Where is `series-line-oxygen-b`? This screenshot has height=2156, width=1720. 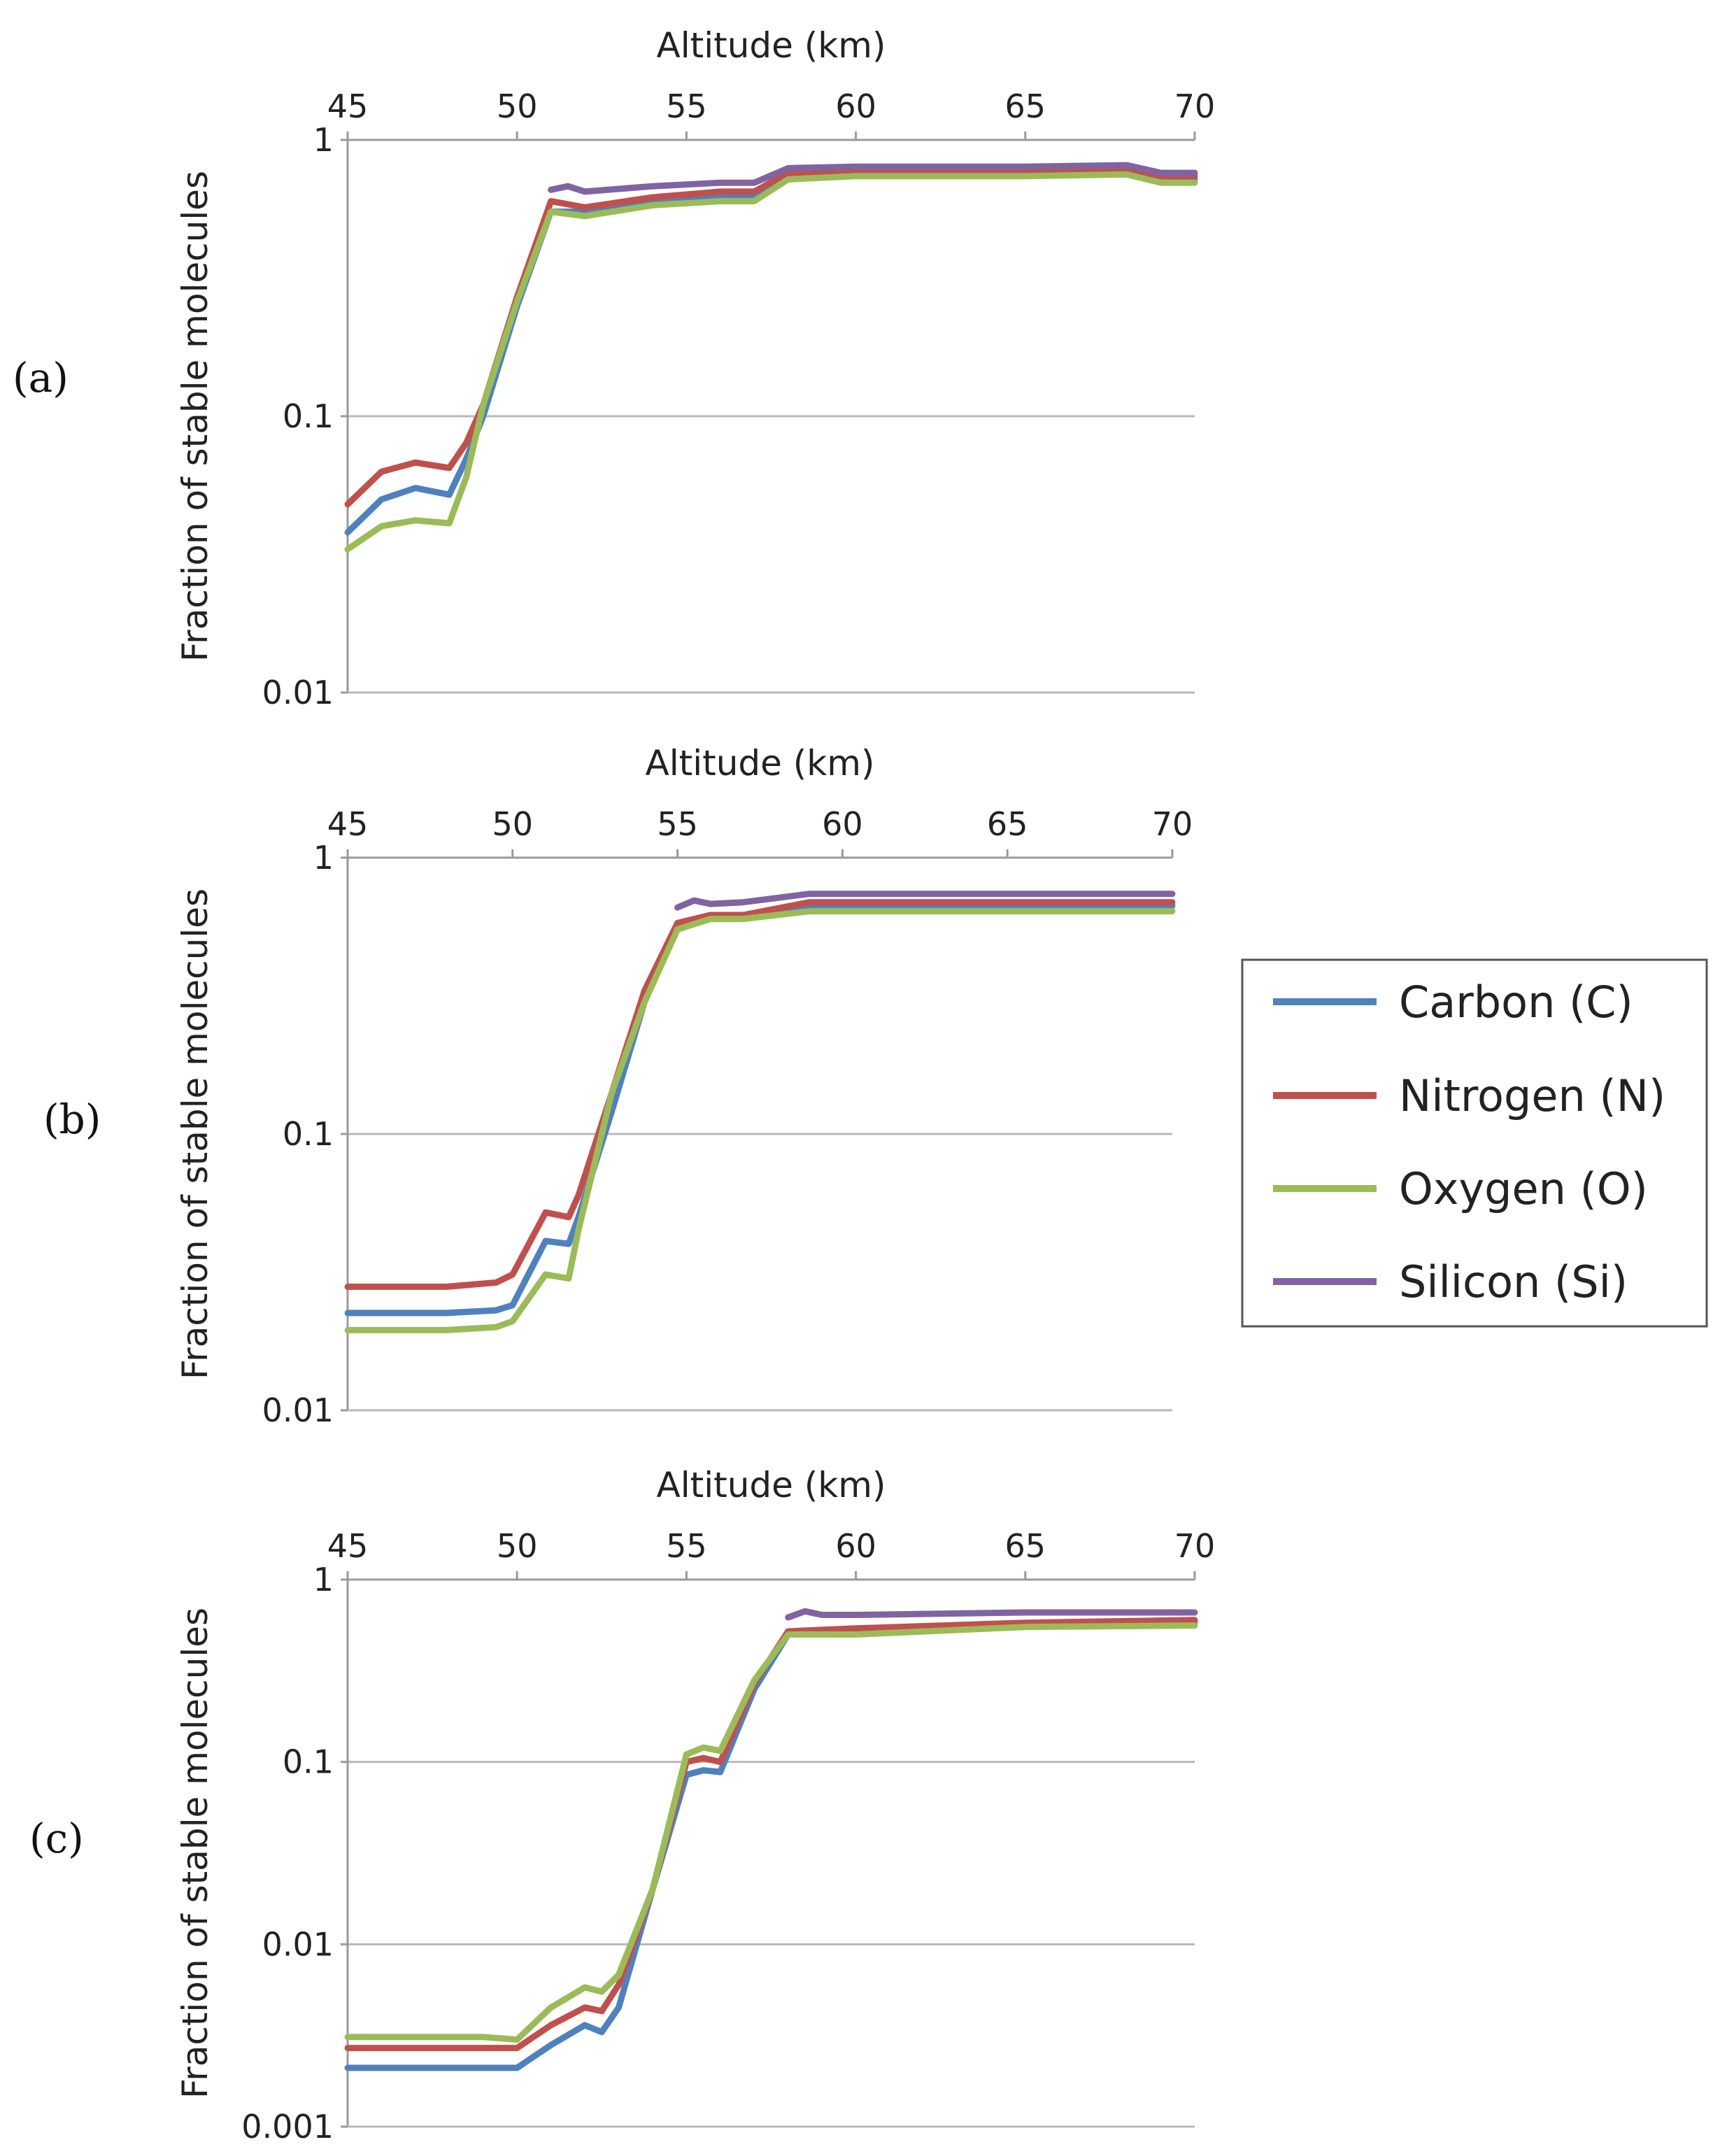
series-line-oxygen-b is located at coordinates (760, 1120).